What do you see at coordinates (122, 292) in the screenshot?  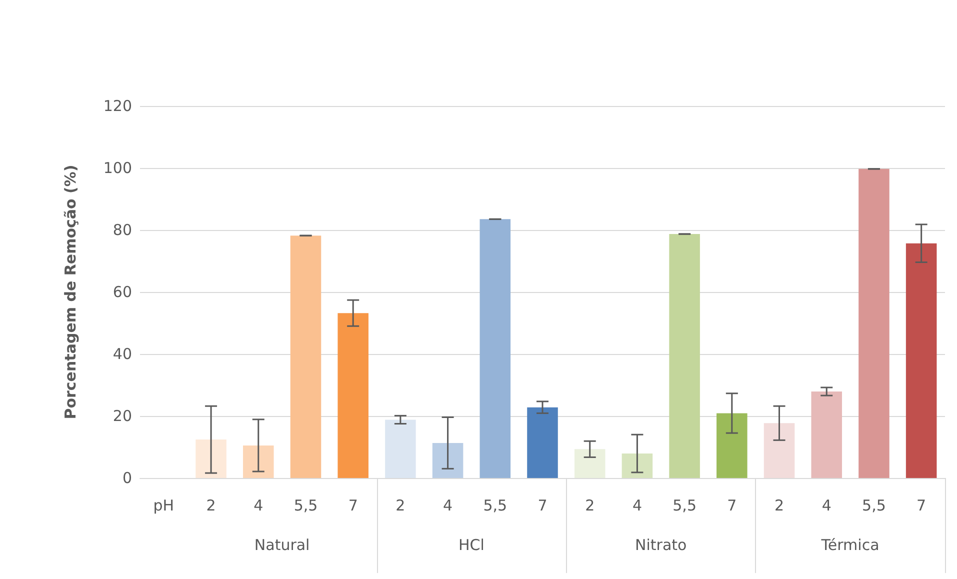 I see `y-tick-label: 60` at bounding box center [122, 292].